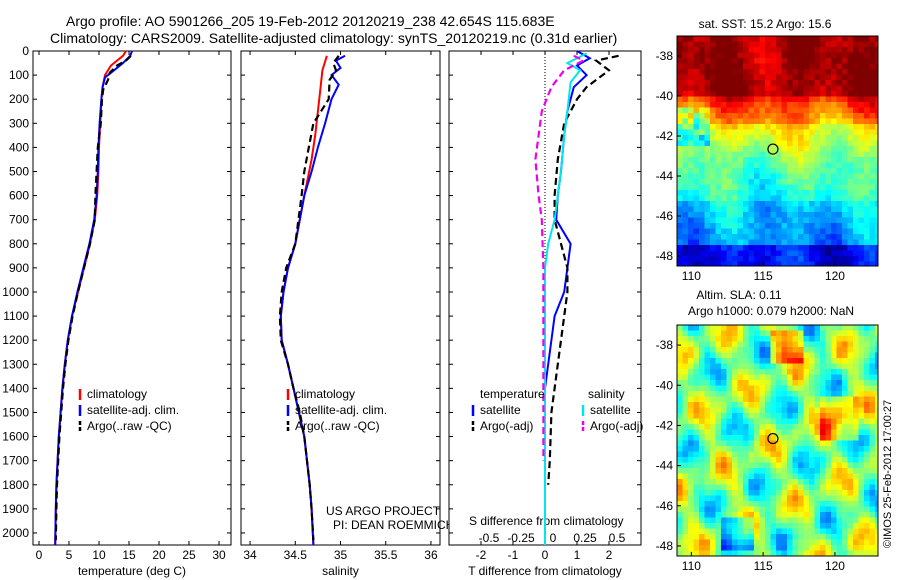 The image size is (900, 580). I want to click on y-tick-label: 400, so click(19, 147).